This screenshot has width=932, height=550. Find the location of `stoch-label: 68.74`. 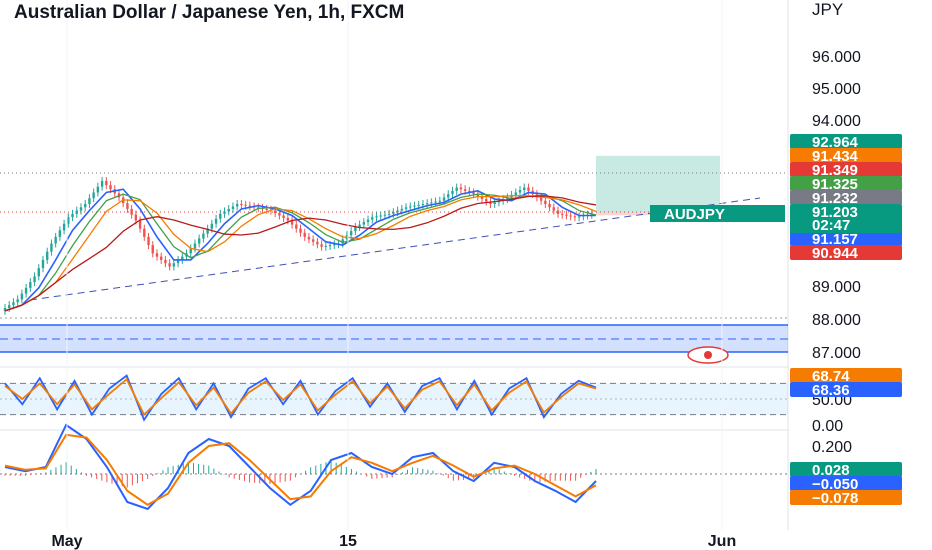

stoch-label: 68.74 is located at coordinates (831, 376).